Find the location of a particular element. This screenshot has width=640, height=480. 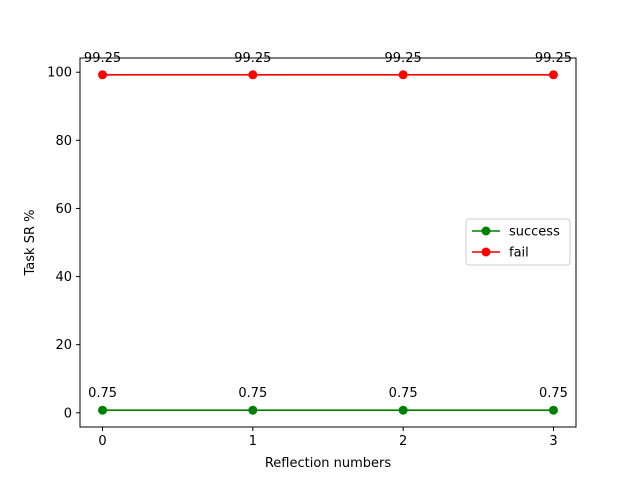

legend-marker-fail is located at coordinates (486, 252).